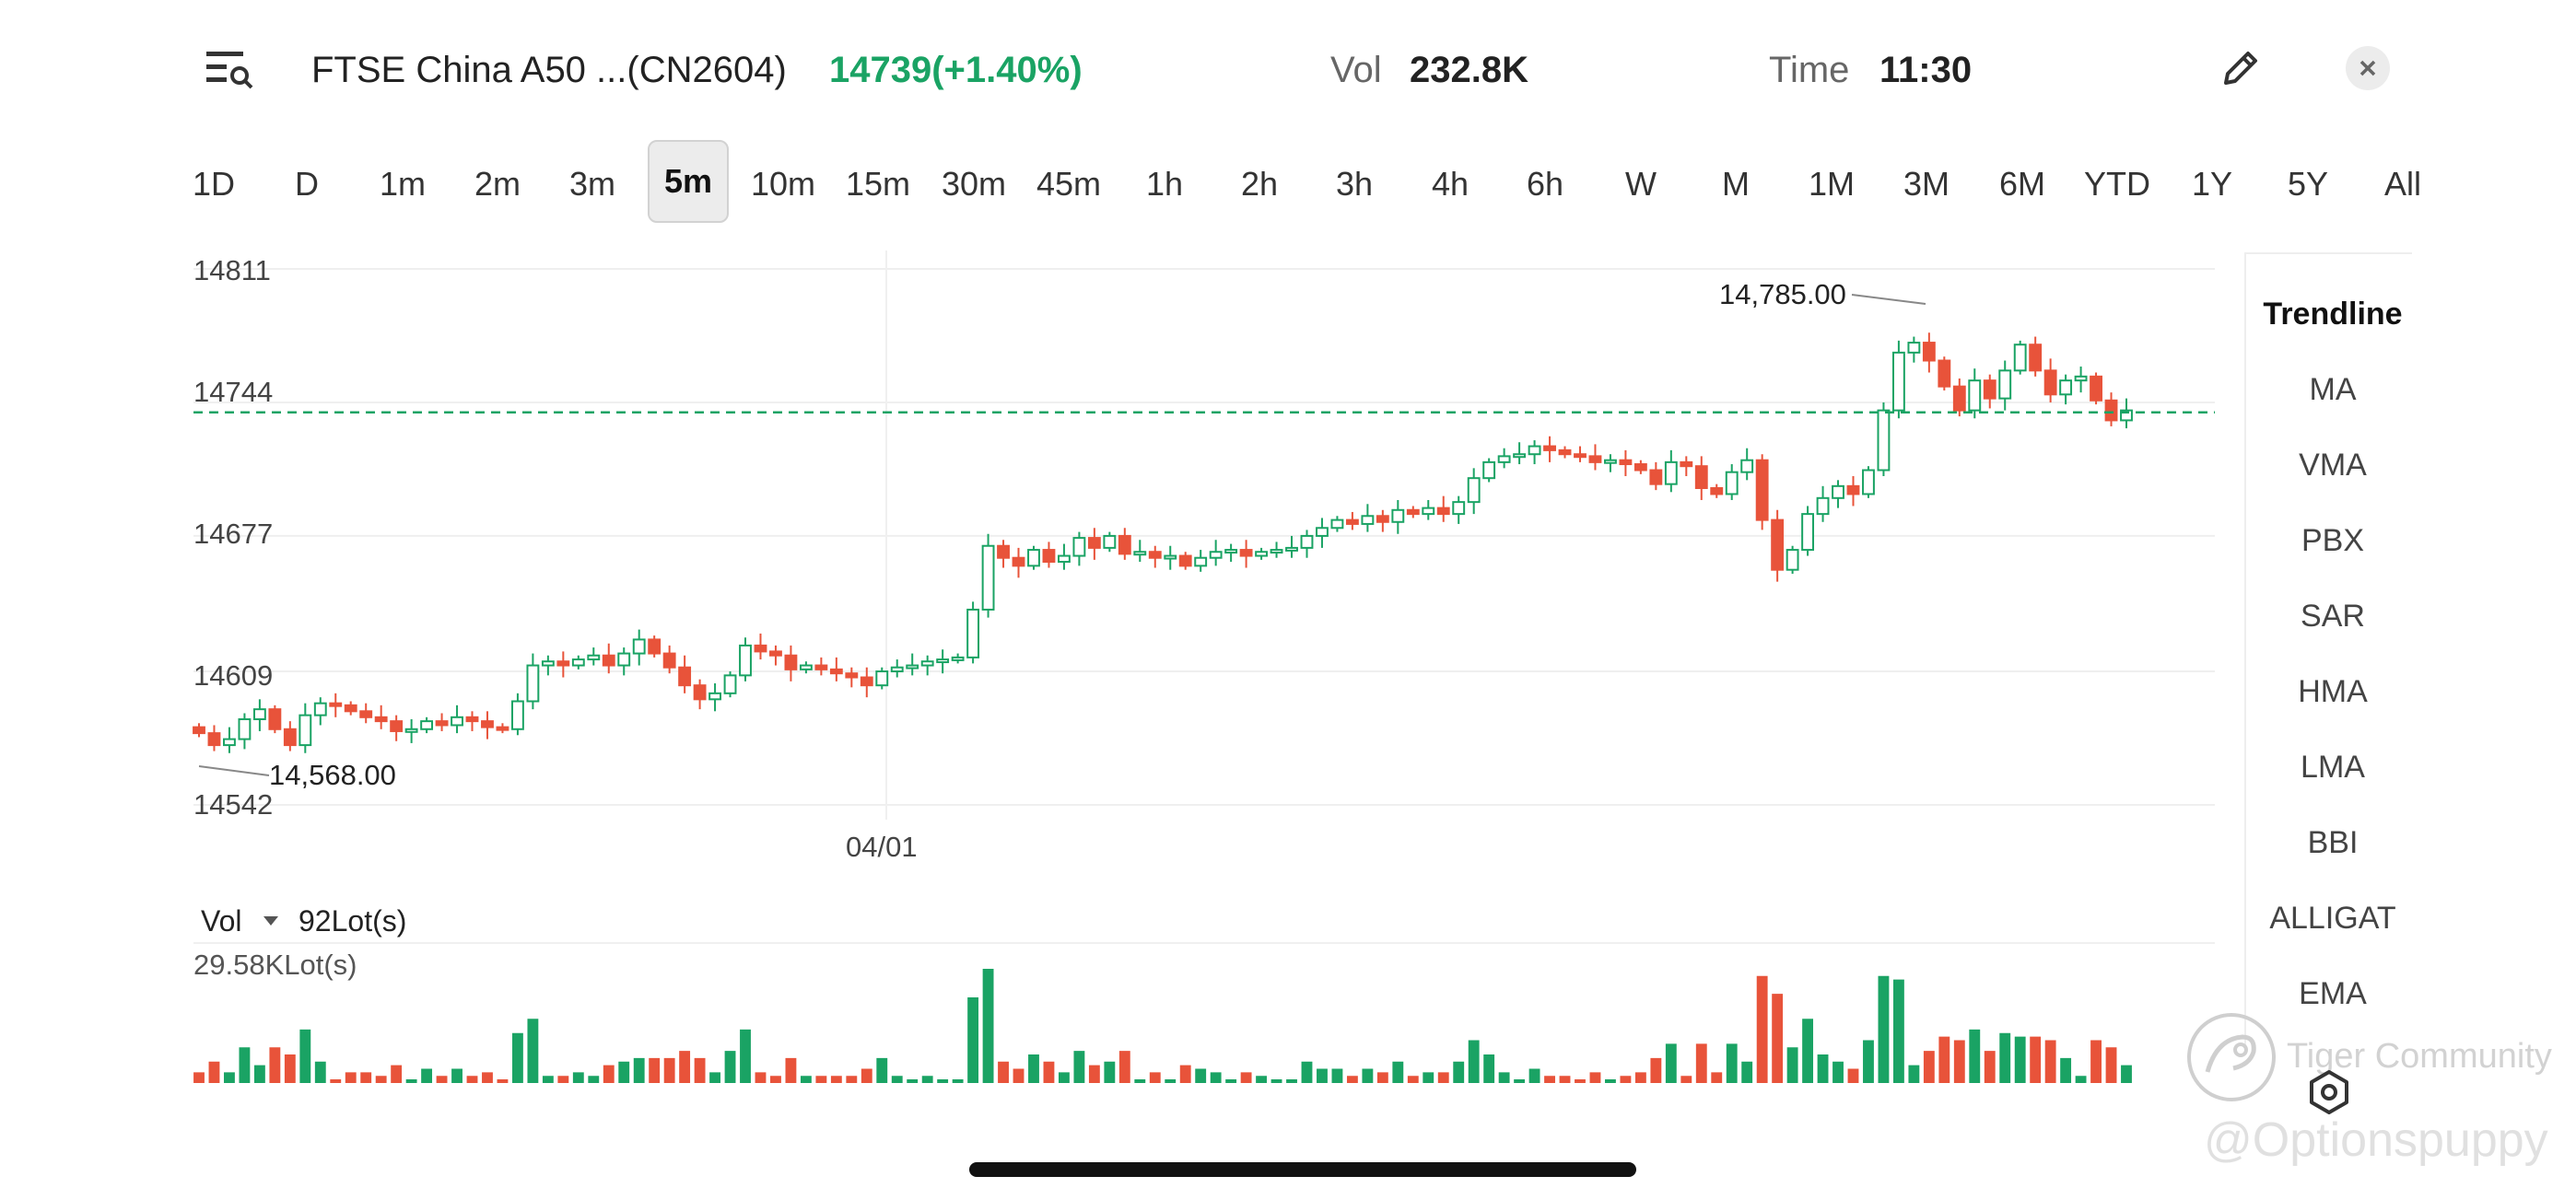 This screenshot has width=2576, height=1188. Describe the element at coordinates (2333, 314) in the screenshot. I see `indicator-trendline: Trendline` at that location.